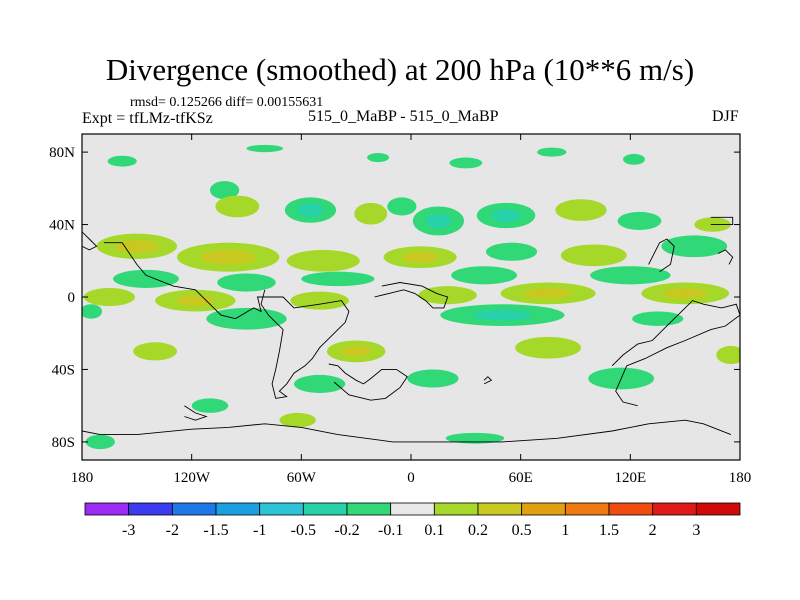  What do you see at coordinates (215, 530) in the screenshot?
I see `colorbar-label: -1.5` at bounding box center [215, 530].